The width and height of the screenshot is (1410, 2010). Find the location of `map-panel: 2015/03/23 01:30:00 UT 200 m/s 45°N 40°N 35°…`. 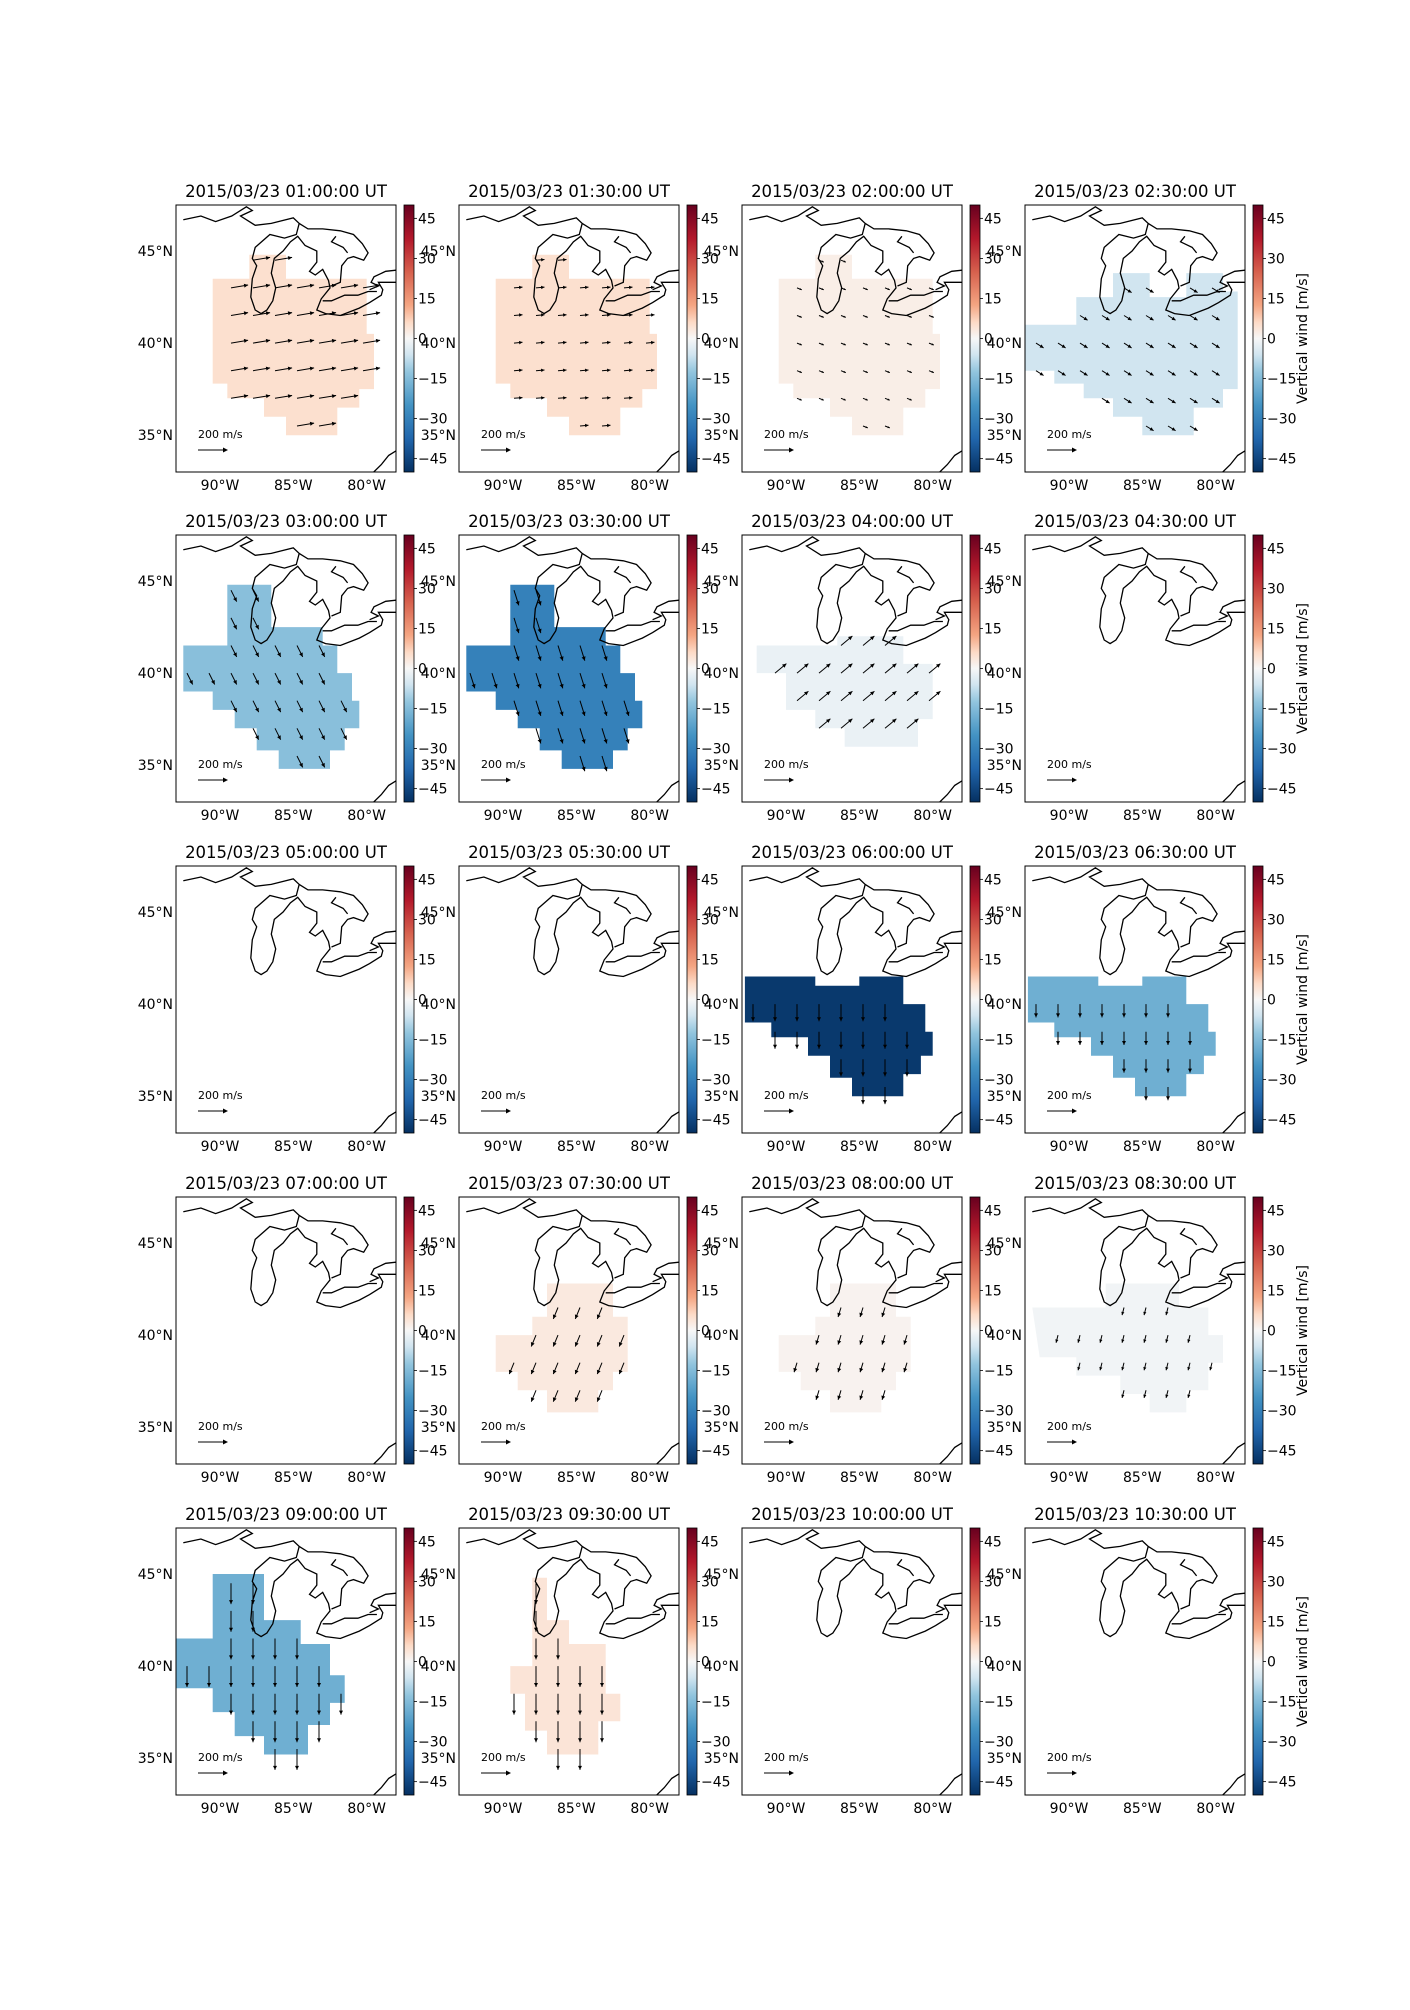

map-panel: 2015/03/23 01:30:00 UT 200 m/s 45°N 40°N 35°… is located at coordinates (576, 338).